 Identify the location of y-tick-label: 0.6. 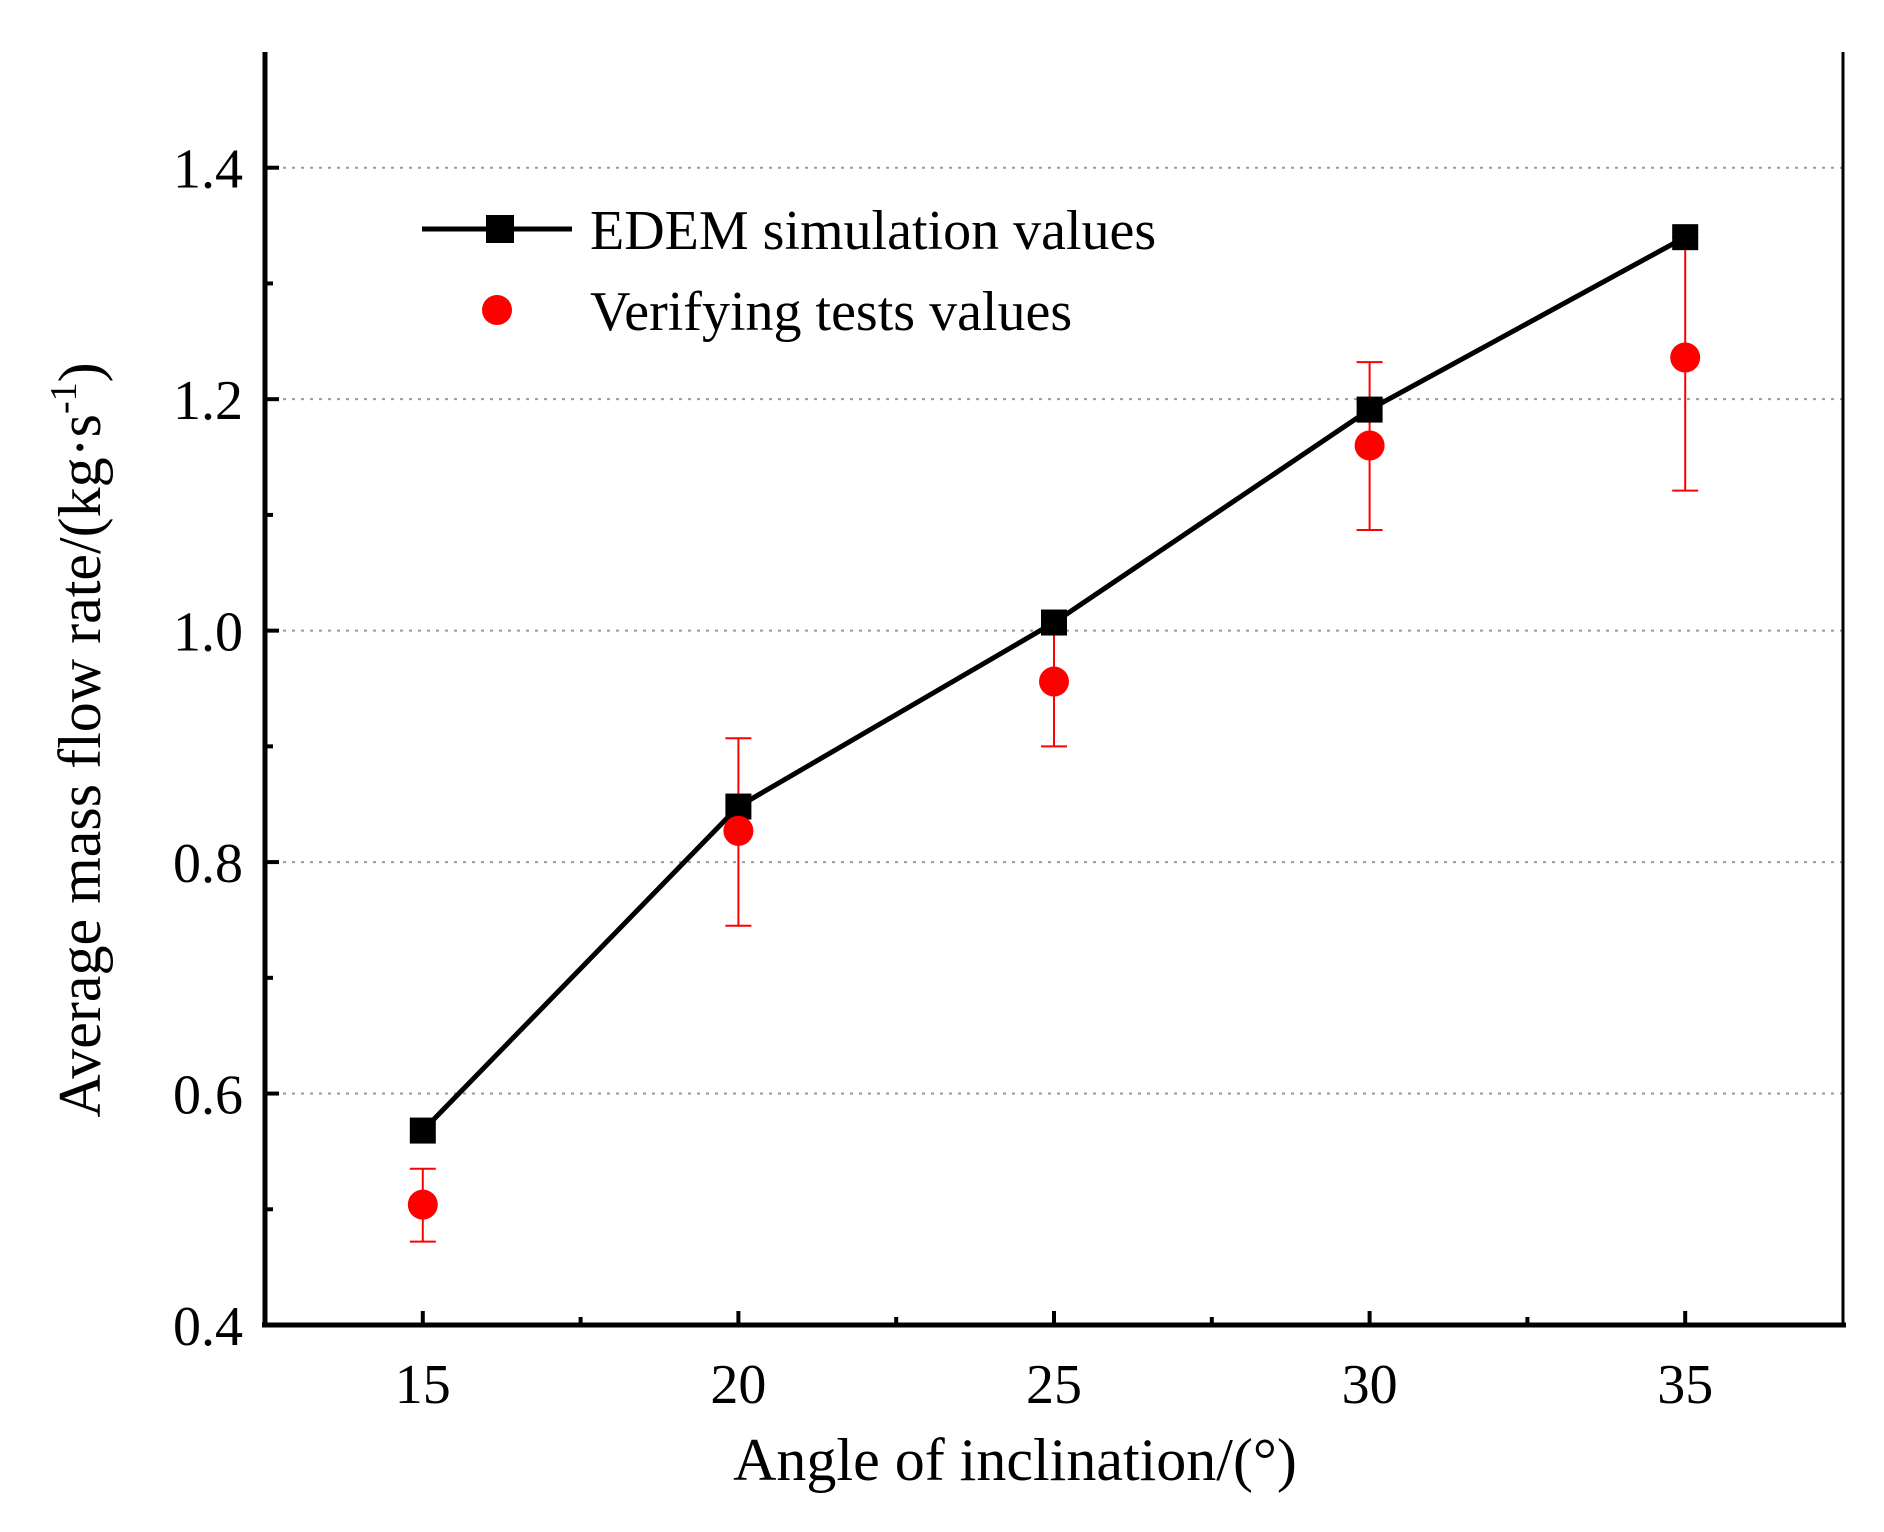
(208, 1096).